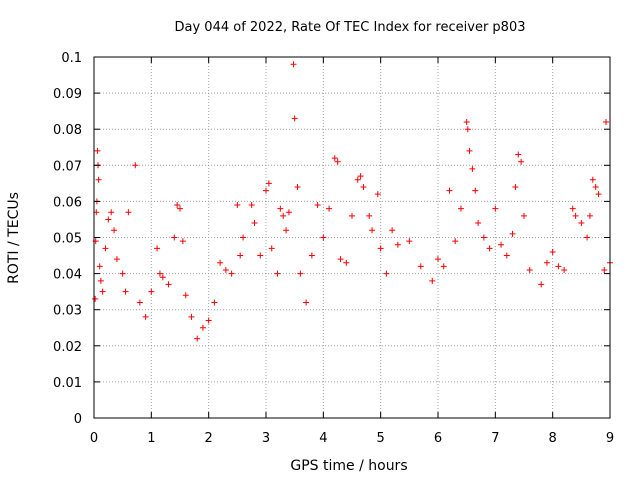  What do you see at coordinates (67, 239) in the screenshot?
I see `y-tick-label: 0.05` at bounding box center [67, 239].